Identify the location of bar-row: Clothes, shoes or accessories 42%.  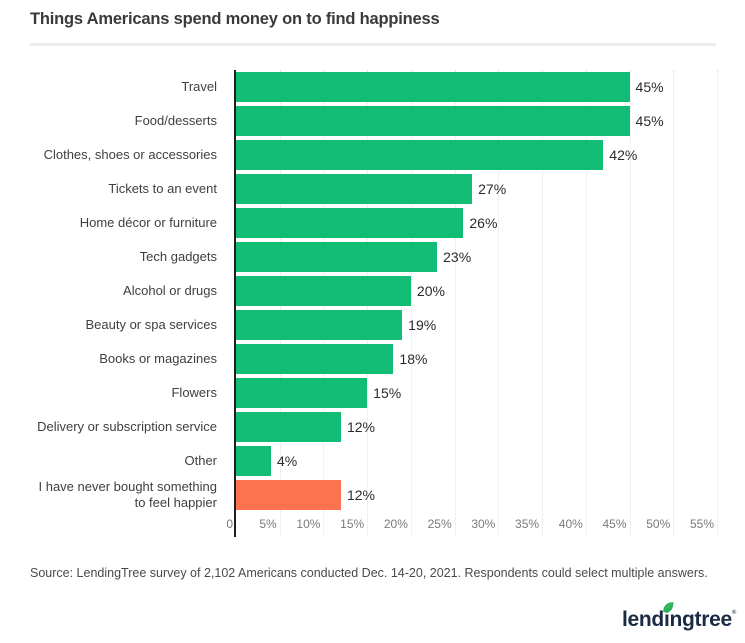
(373, 155).